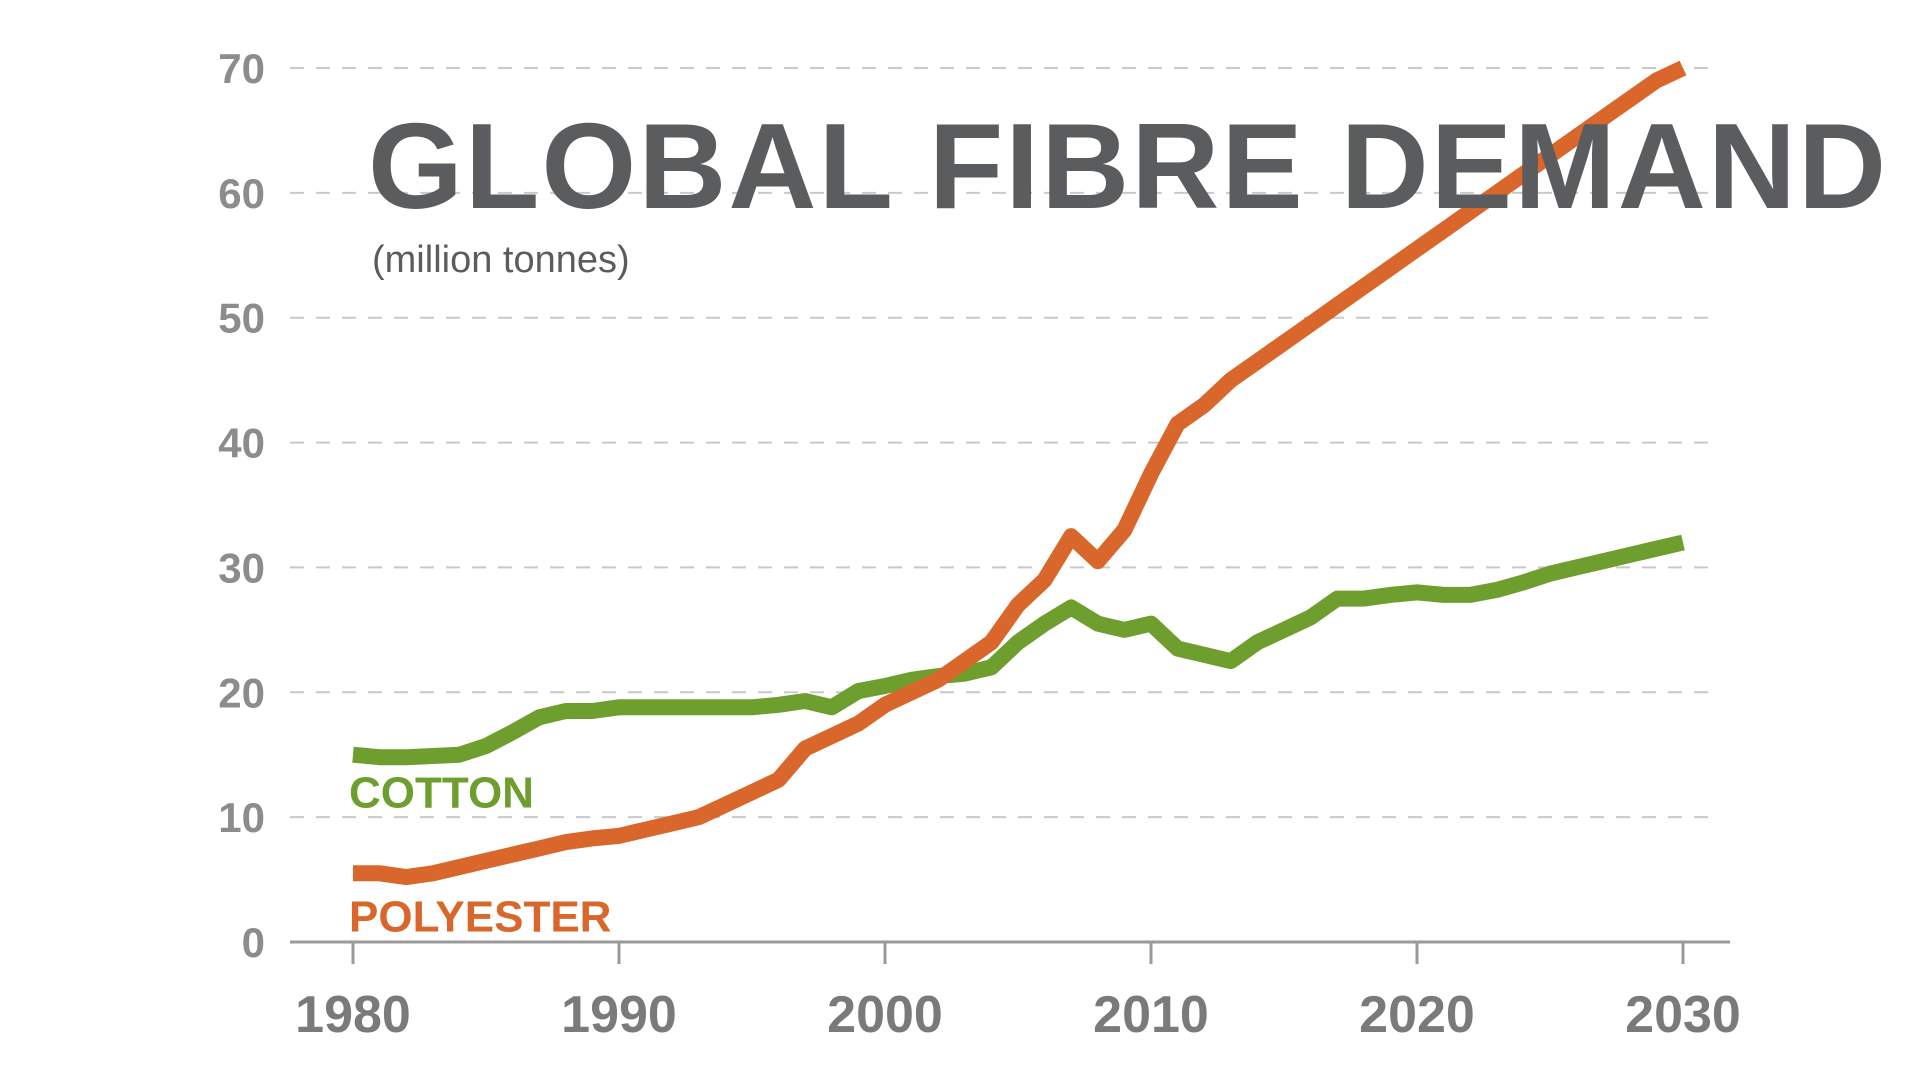  I want to click on y-tick-label-40: 40, so click(241, 443).